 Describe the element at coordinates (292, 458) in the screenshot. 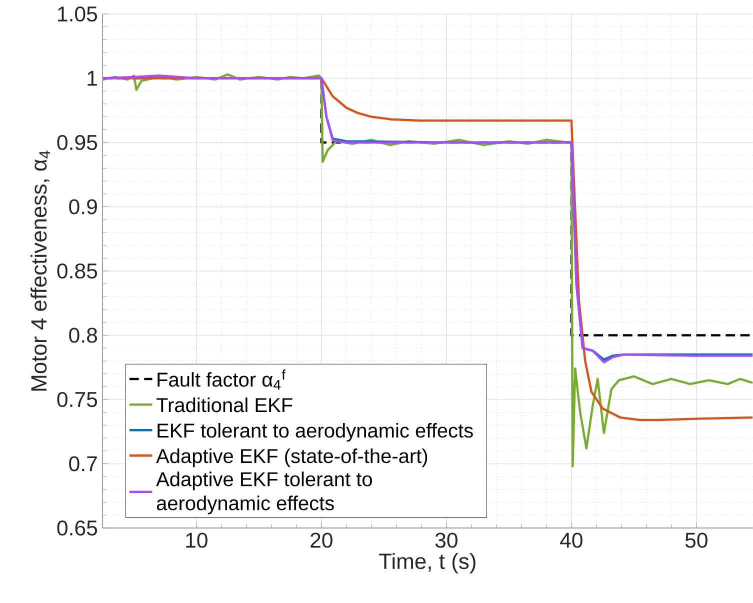

I see `legend-label: Adaptive EKF (state-of-the-art)` at that location.